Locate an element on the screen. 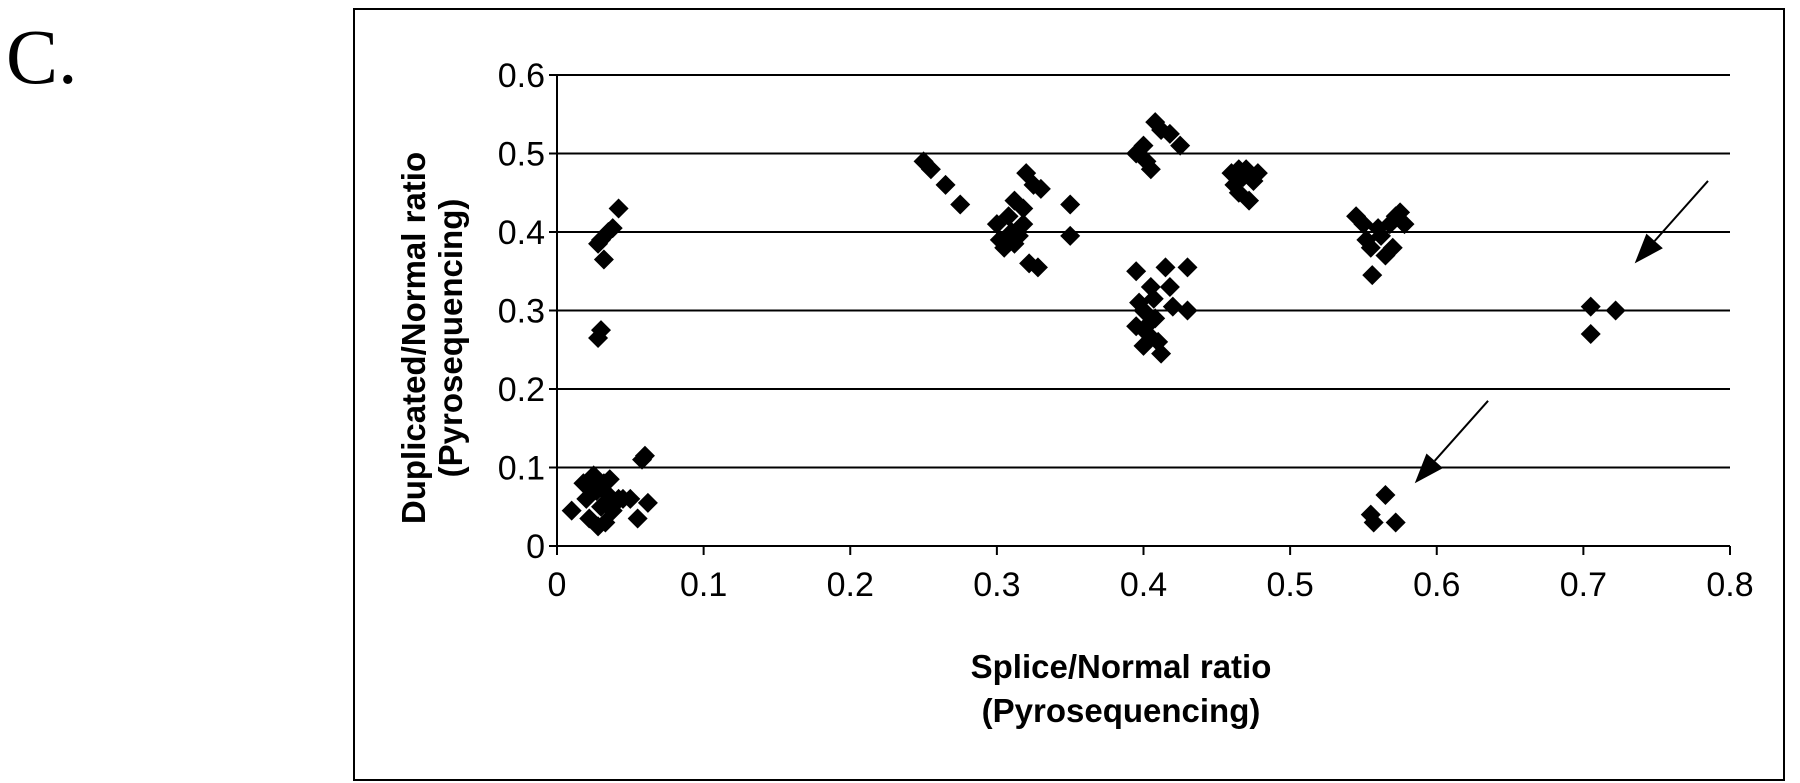  y-axis-title-line2: (Pyrosequencing) is located at coordinates (450, 338).